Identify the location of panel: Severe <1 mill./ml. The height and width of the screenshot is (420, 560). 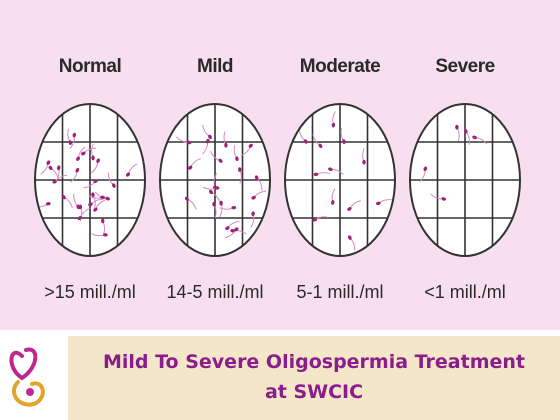
(465, 179).